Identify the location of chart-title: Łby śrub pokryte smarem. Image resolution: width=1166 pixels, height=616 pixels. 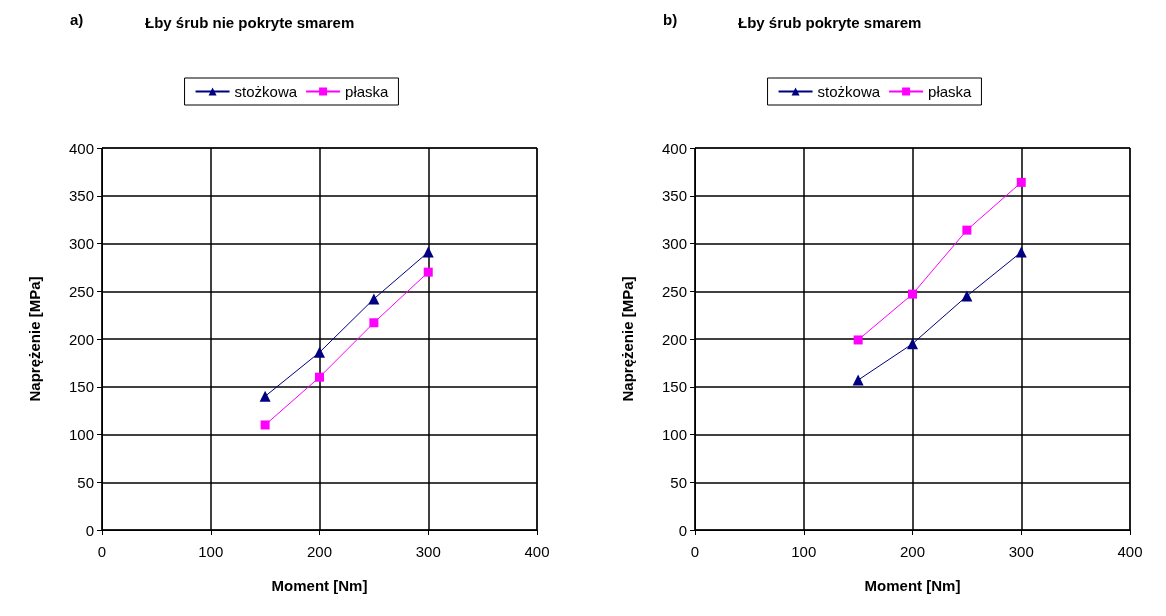
(830, 22).